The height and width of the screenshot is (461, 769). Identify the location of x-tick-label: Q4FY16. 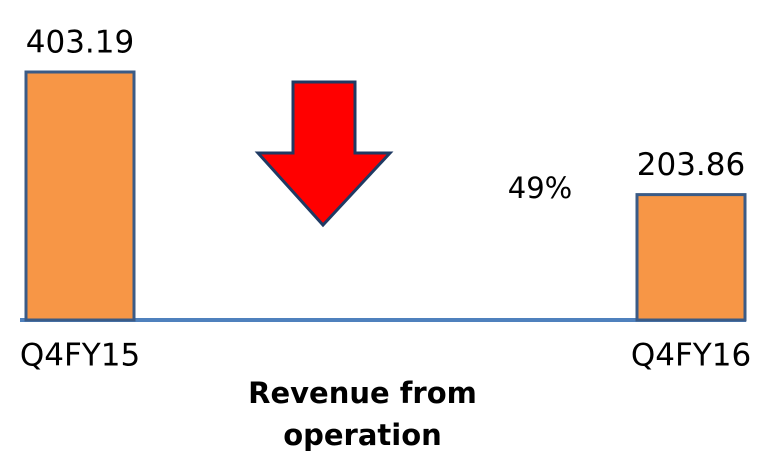
(691, 356).